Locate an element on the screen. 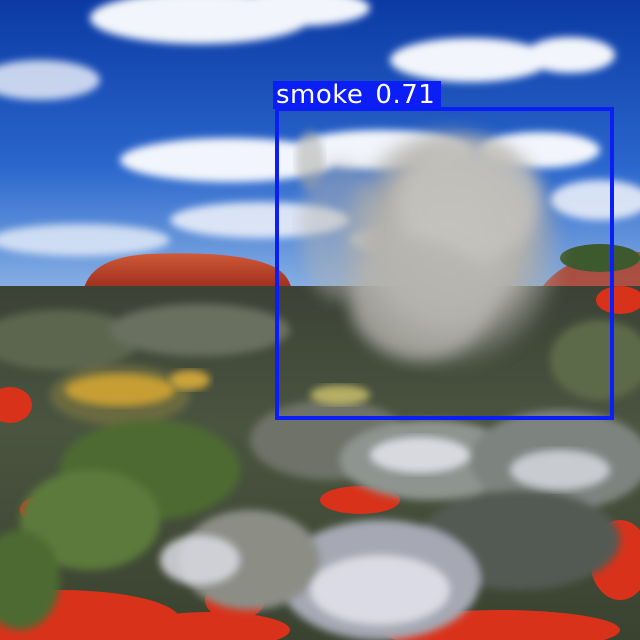  detection-confidence: 0.71 is located at coordinates (405, 95).